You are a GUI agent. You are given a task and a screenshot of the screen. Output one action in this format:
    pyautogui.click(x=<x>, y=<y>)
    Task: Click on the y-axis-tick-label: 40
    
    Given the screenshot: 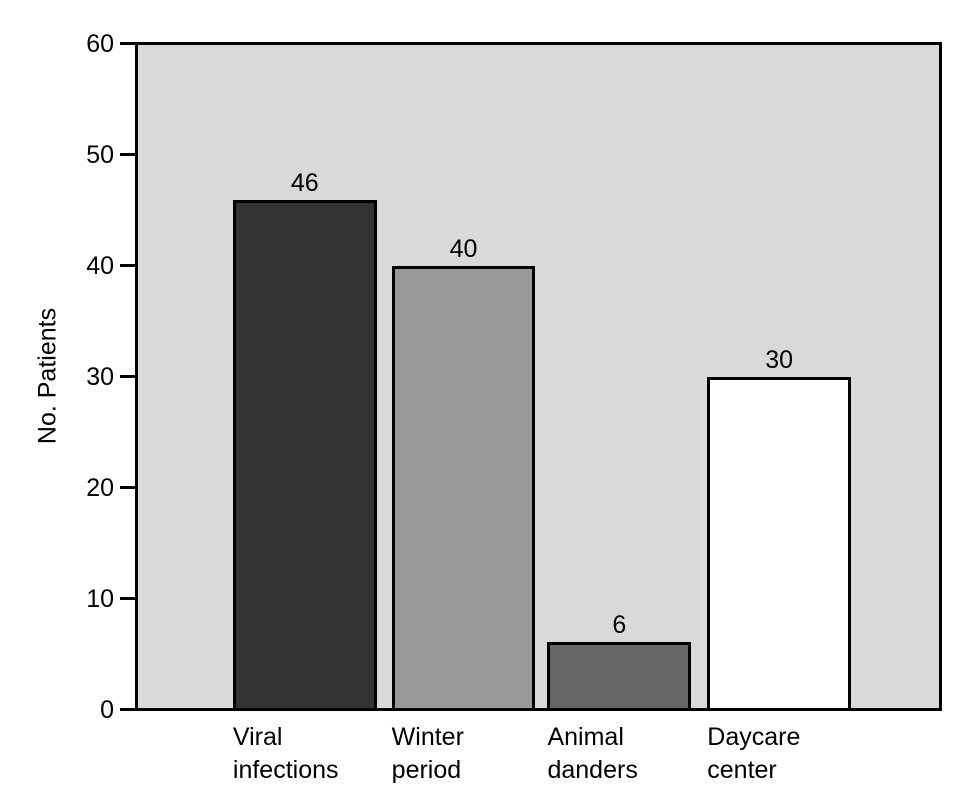 What is the action you would take?
    pyautogui.click(x=100, y=265)
    